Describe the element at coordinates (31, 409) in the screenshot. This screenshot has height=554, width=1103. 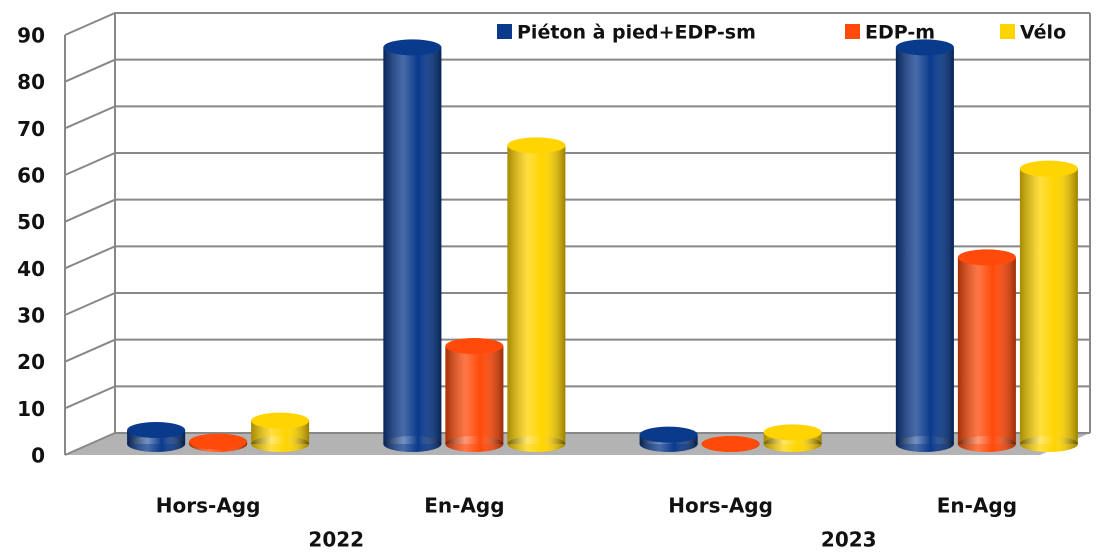
I see `y-tick-label: 10` at that location.